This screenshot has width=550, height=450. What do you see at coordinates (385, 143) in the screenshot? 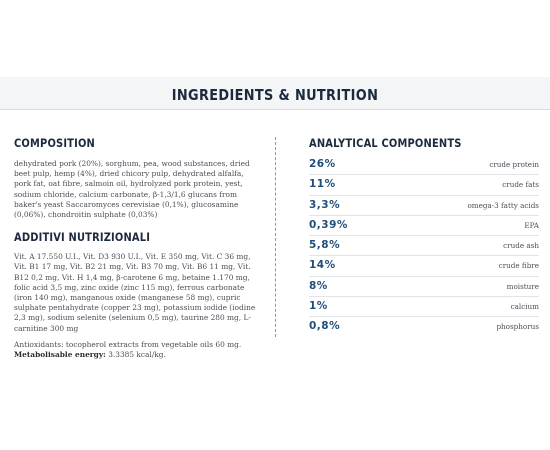
I see `analytical-heading: ANALYTICAL COMPONENTS` at bounding box center [385, 143].